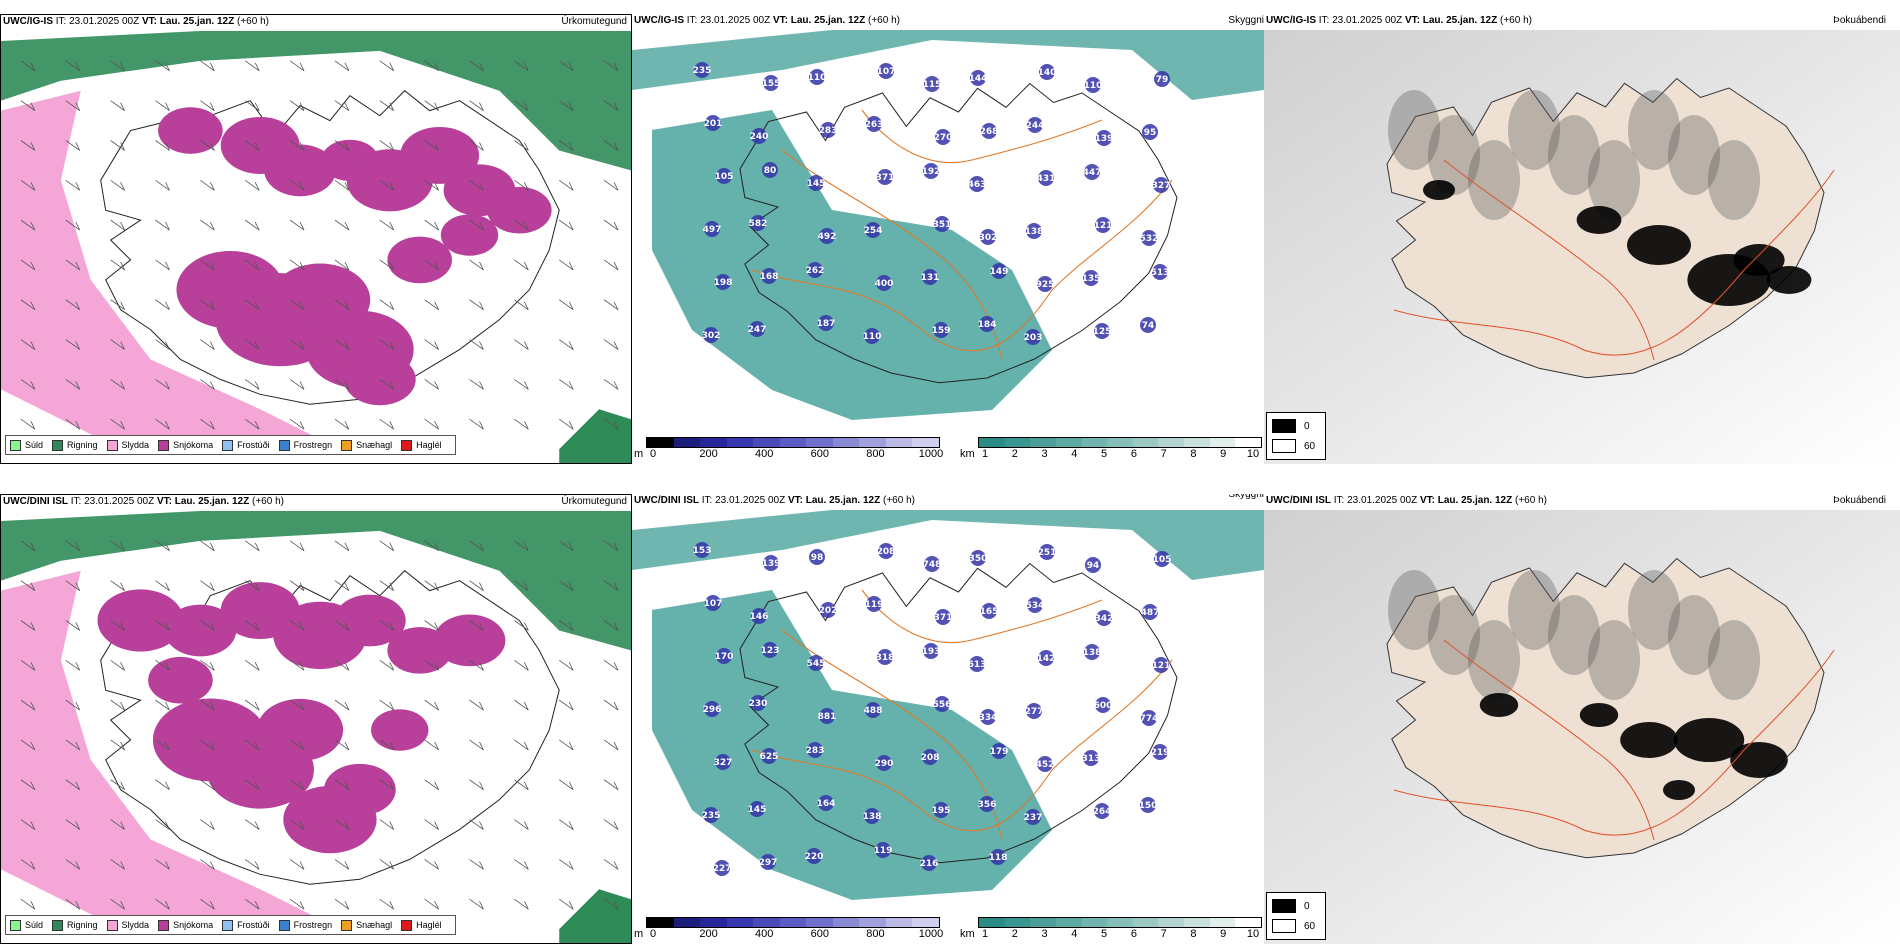 The image size is (1900, 950). I want to click on ceiling-label: 302, so click(988, 238).